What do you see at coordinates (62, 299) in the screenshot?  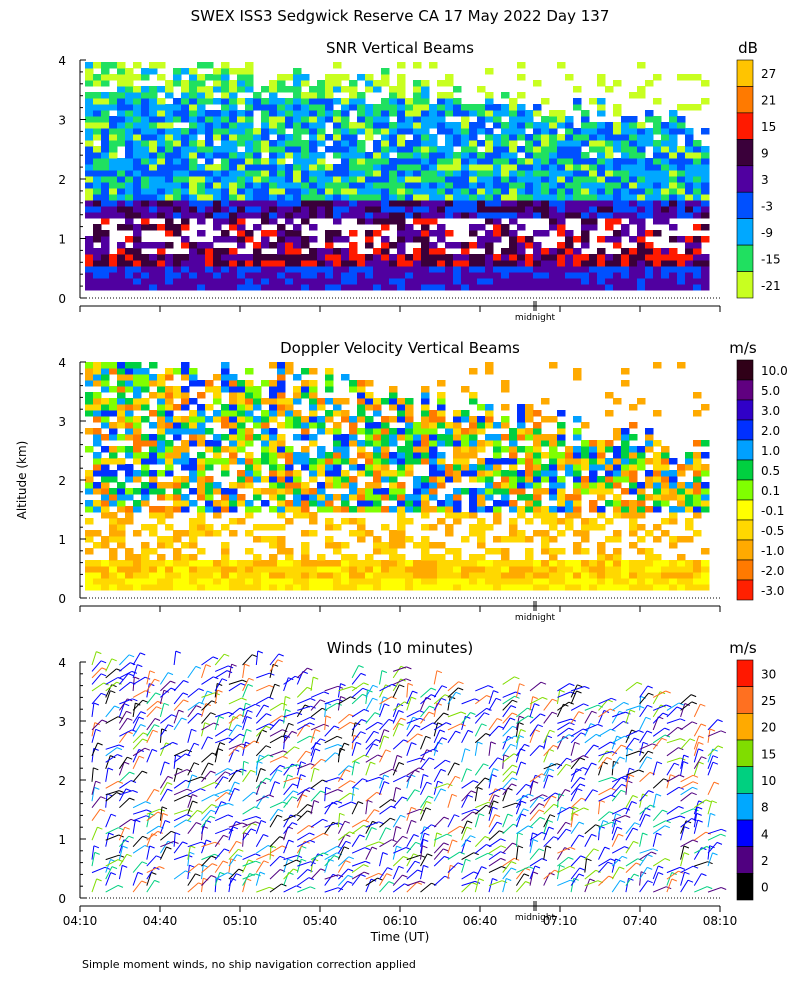 I see `y-tick-label: 0` at bounding box center [62, 299].